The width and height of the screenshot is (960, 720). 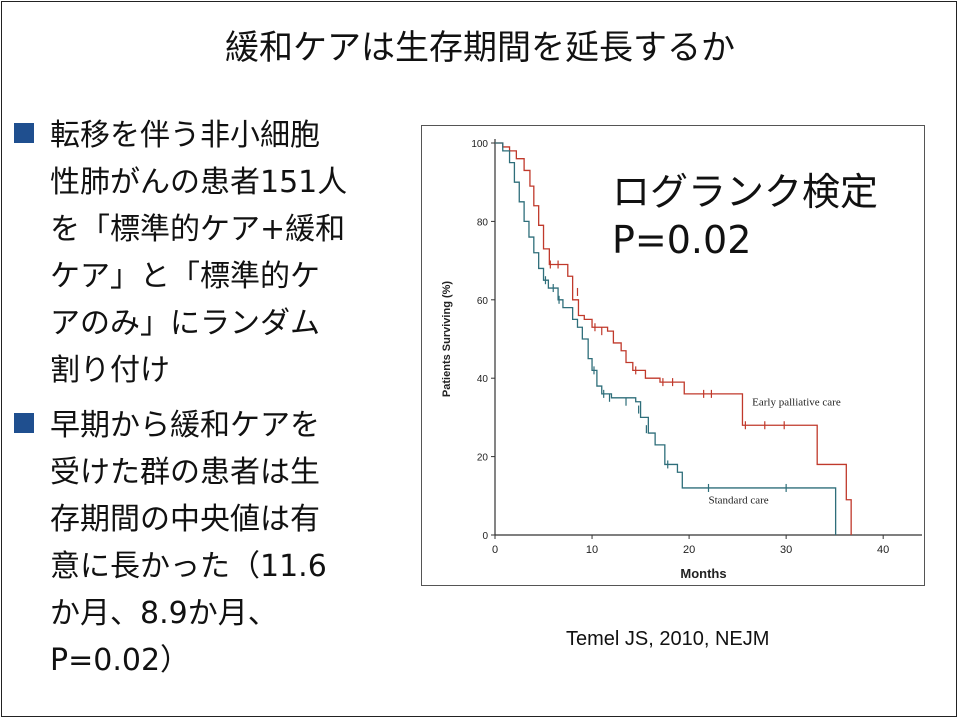 What do you see at coordinates (483, 458) in the screenshot?
I see `y-tick-label: 20` at bounding box center [483, 458].